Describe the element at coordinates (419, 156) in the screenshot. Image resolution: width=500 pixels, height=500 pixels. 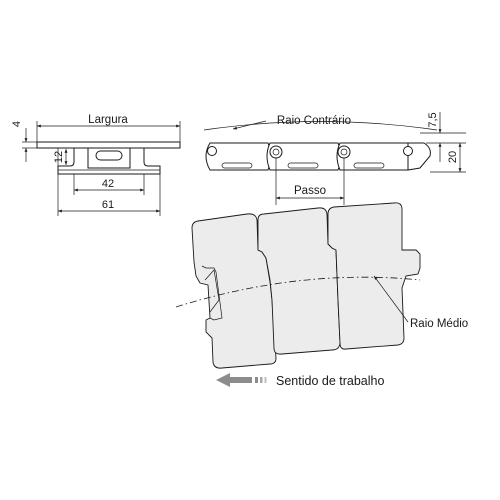
I see `side-link-end` at that location.